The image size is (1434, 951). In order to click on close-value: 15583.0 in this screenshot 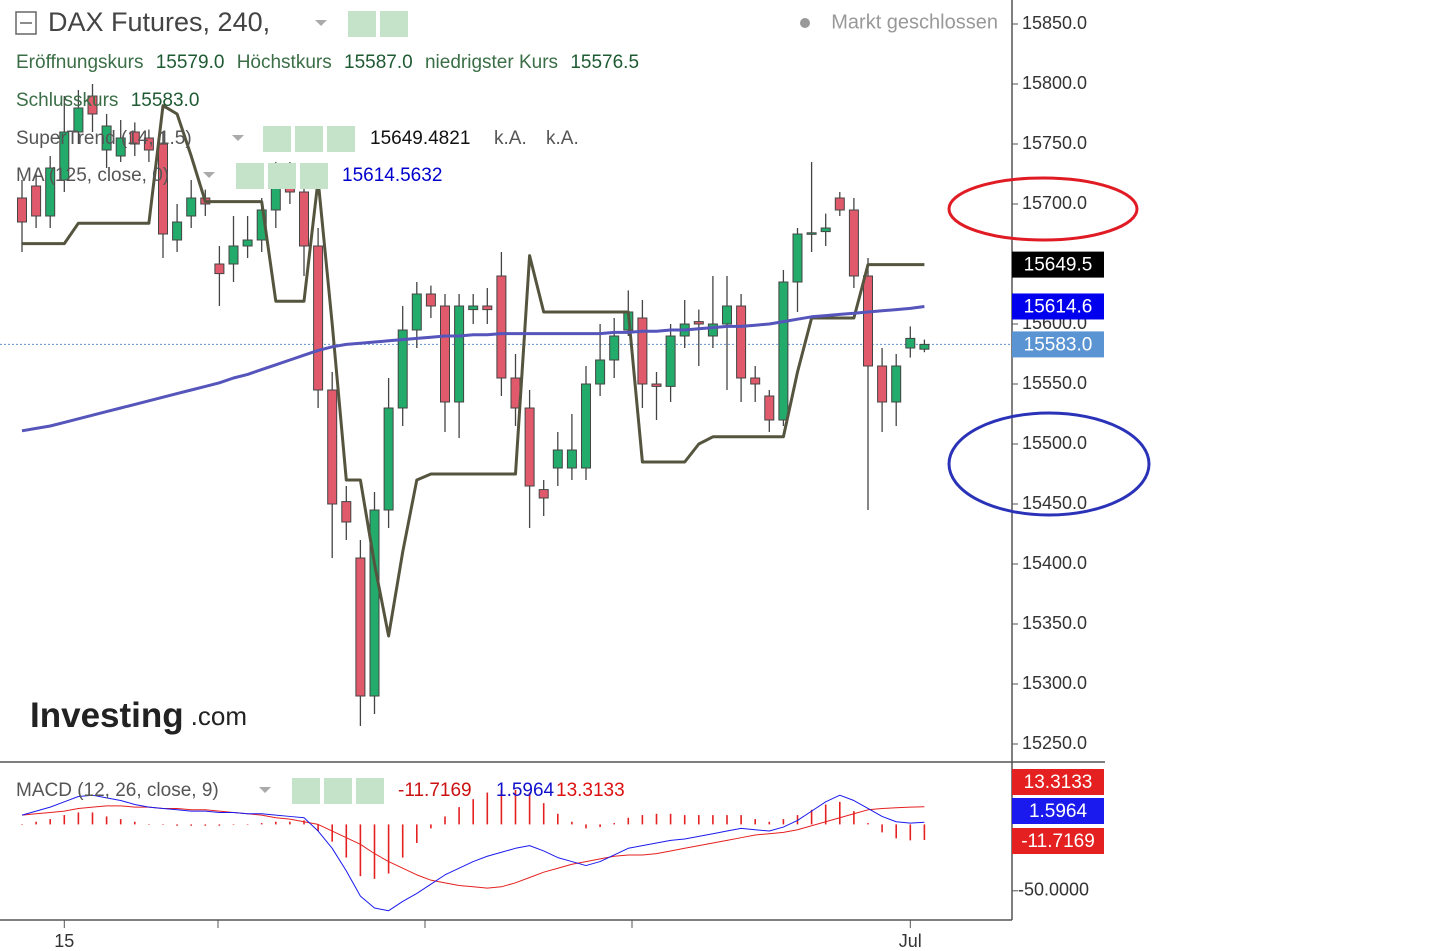, I will do `click(165, 100)`.